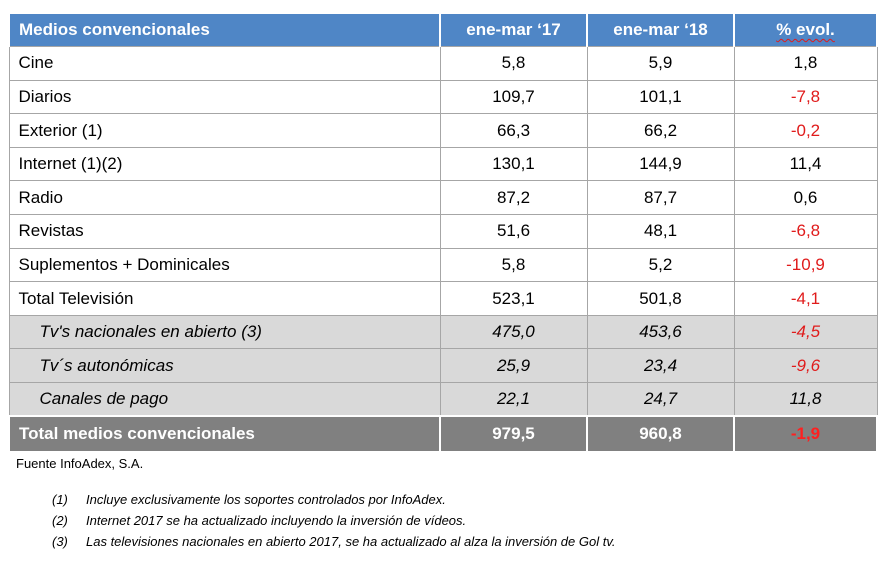 This screenshot has width=892, height=562. What do you see at coordinates (660, 198) in the screenshot?
I see `row-value-2018: 87,7` at bounding box center [660, 198].